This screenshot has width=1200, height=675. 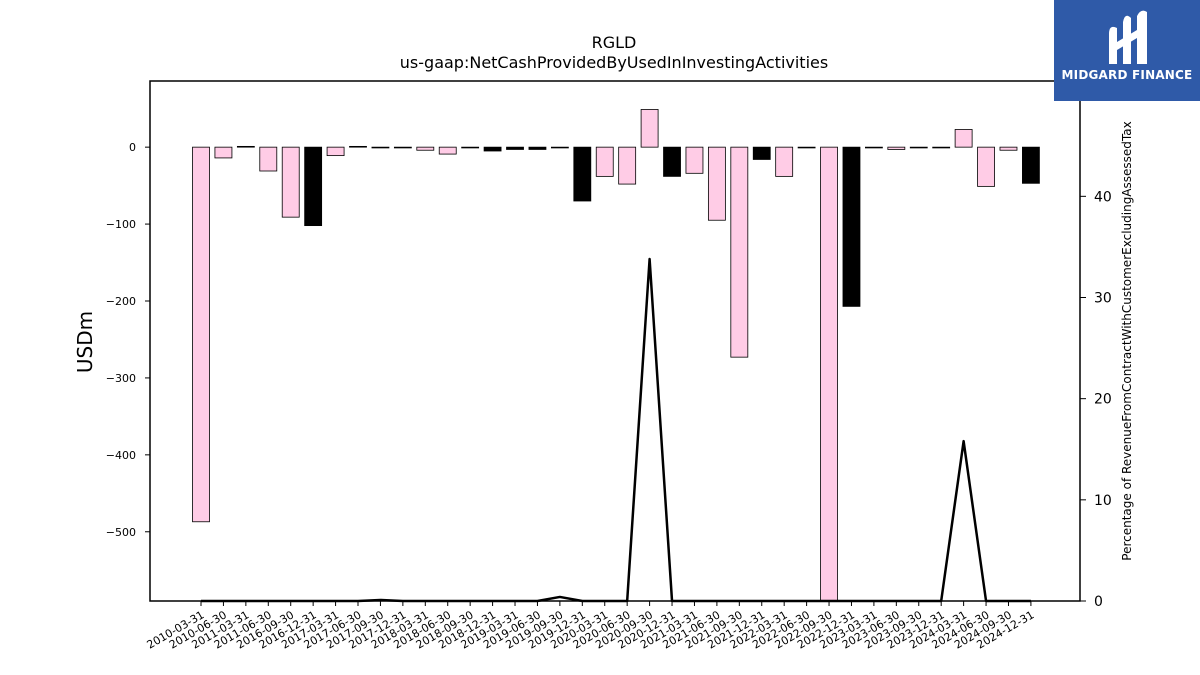 I want to click on y-axis-label: USDm, so click(x=85, y=342).